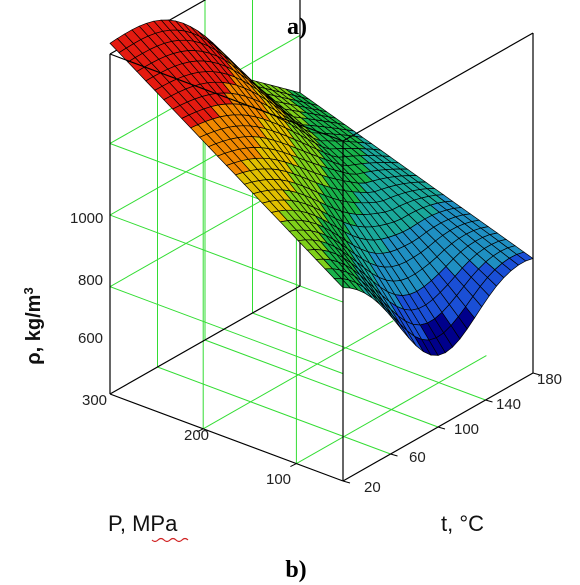  What do you see at coordinates (90, 280) in the screenshot?
I see `z-tick-label: 800` at bounding box center [90, 280].